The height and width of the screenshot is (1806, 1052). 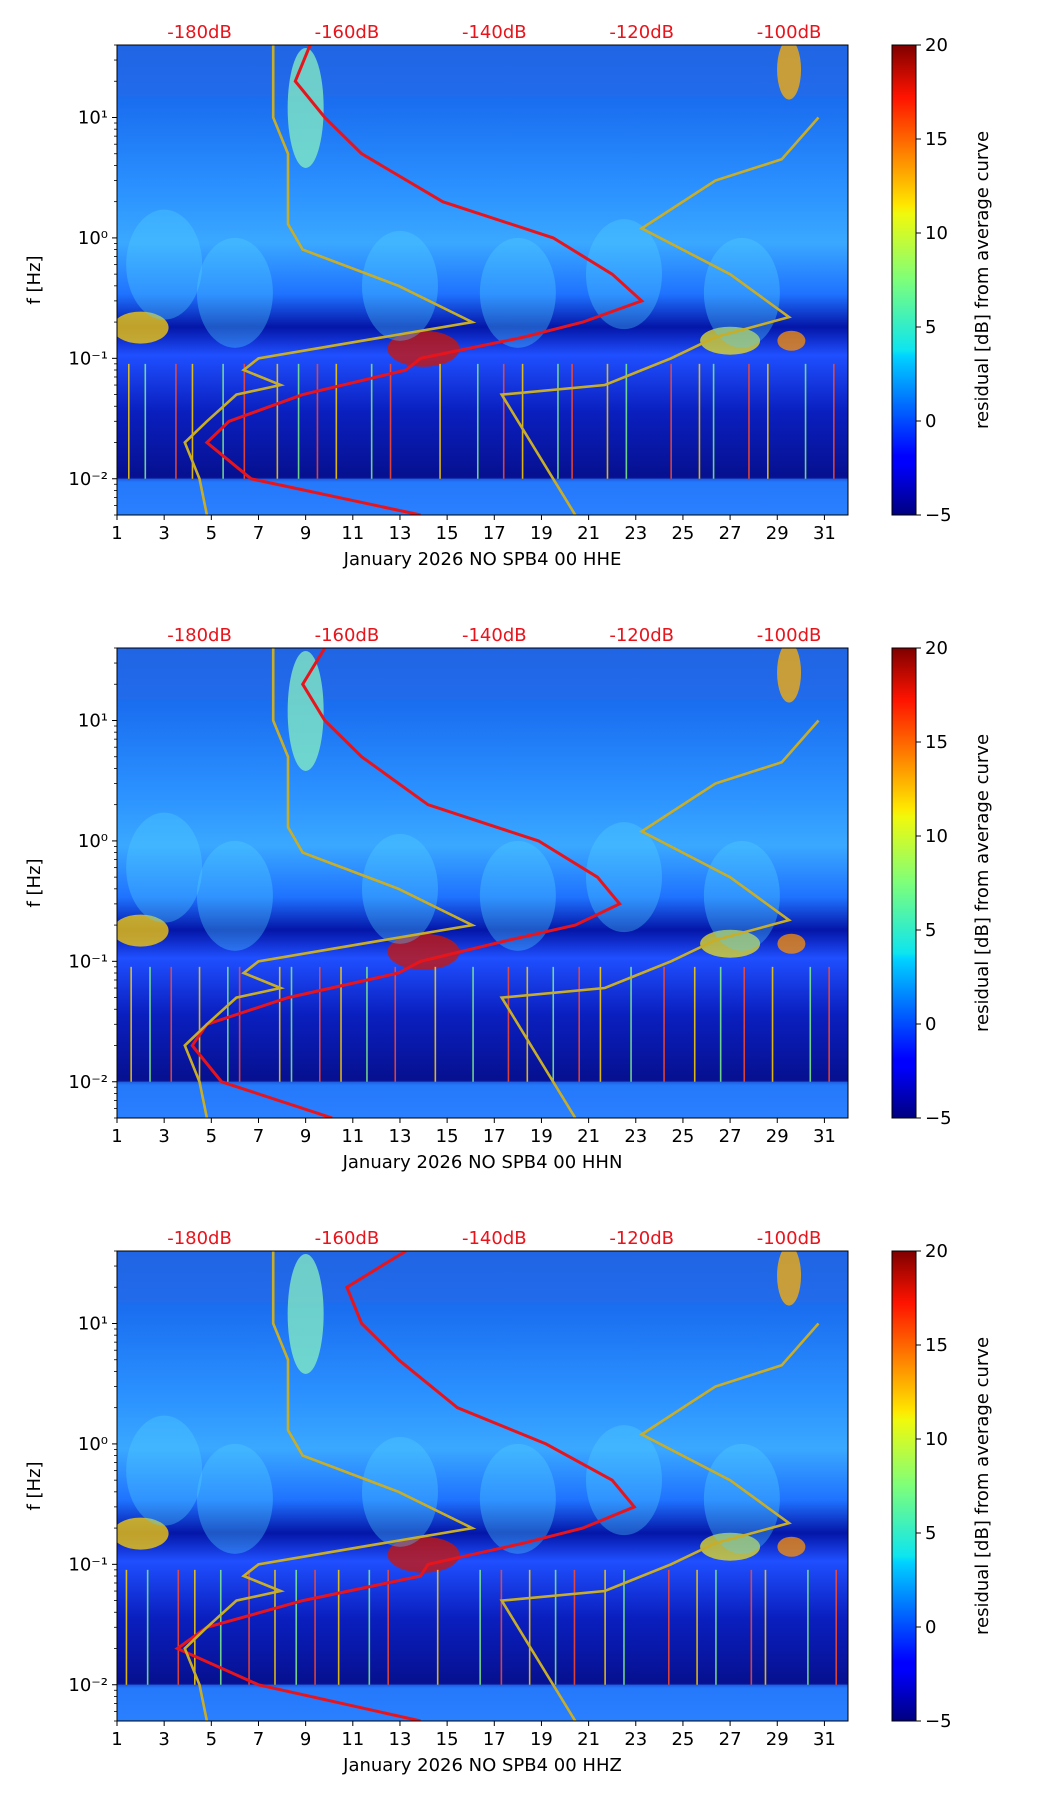 I want to click on db-scale-label: -100dB, so click(x=789, y=1238).